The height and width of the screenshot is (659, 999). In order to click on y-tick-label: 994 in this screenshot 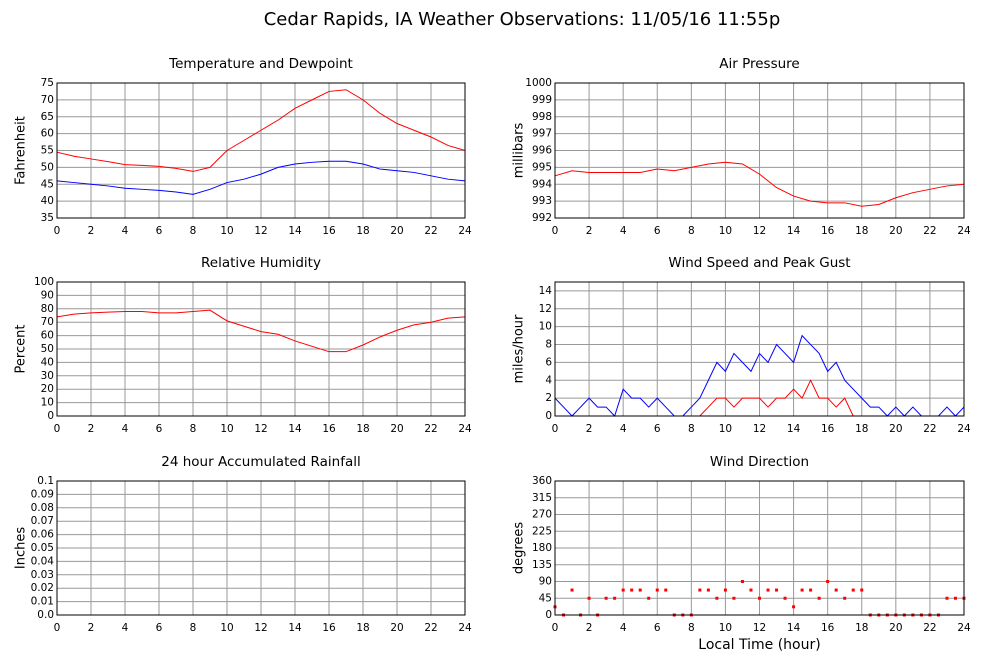, I will do `click(542, 184)`.